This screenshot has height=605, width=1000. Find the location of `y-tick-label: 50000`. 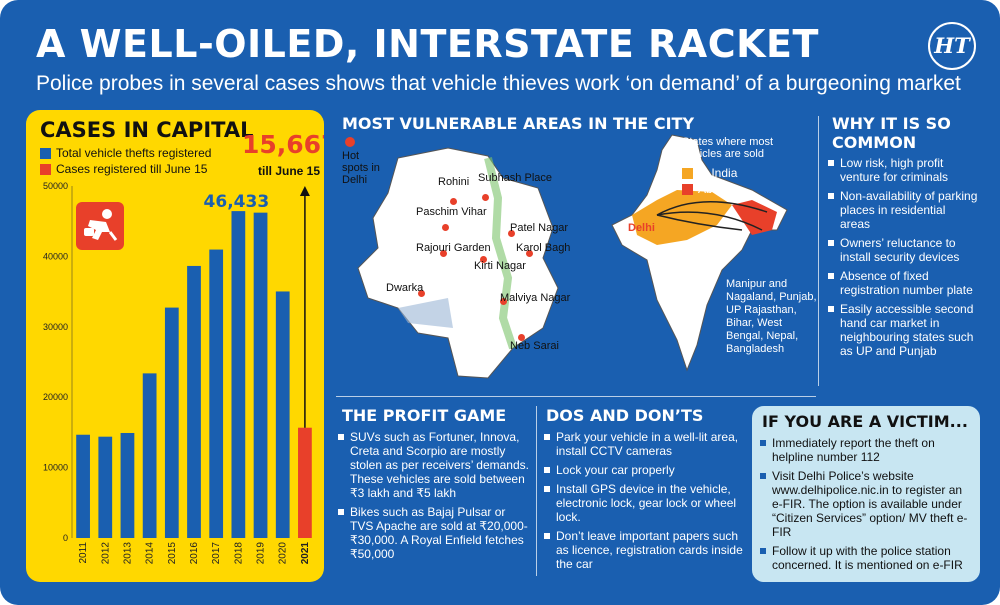

y-tick-label: 50000 is located at coordinates (55, 186).